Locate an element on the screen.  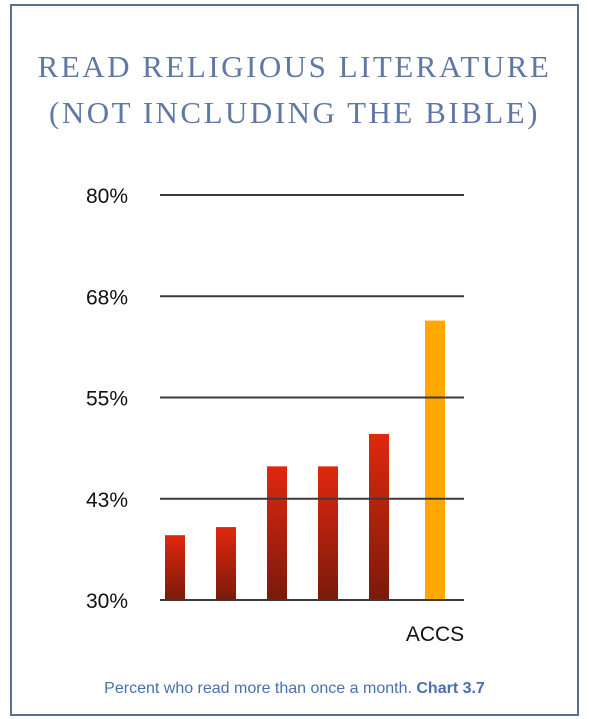
caption-text: Percent who read more than once a month. is located at coordinates (258, 688).